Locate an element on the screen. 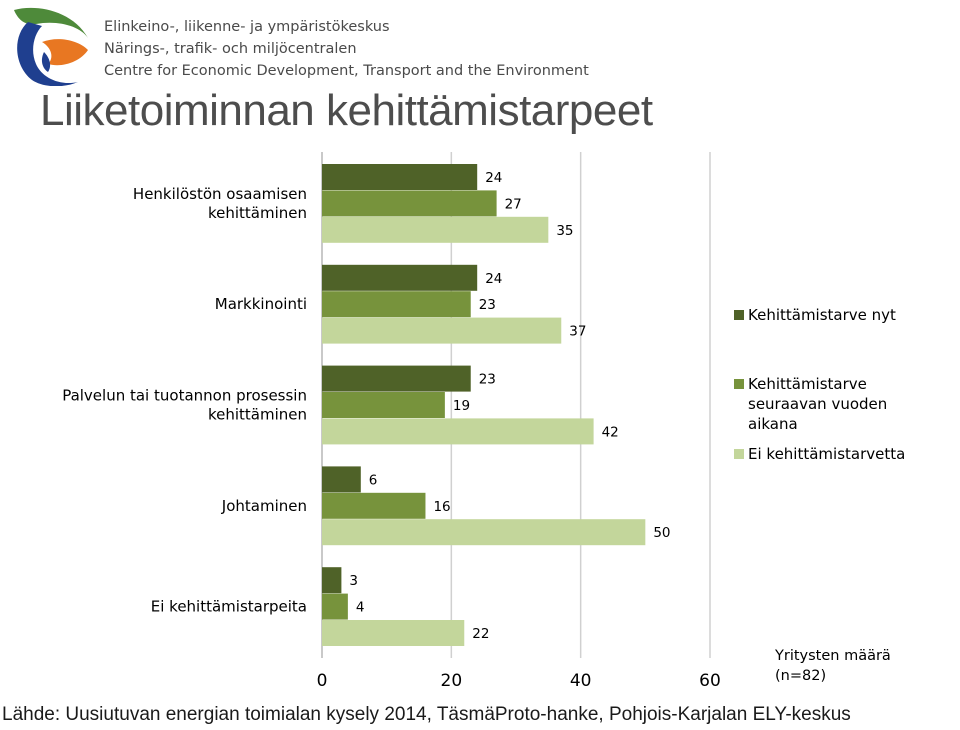 This screenshot has height=730, width=960. data-label: 3 is located at coordinates (353, 581).